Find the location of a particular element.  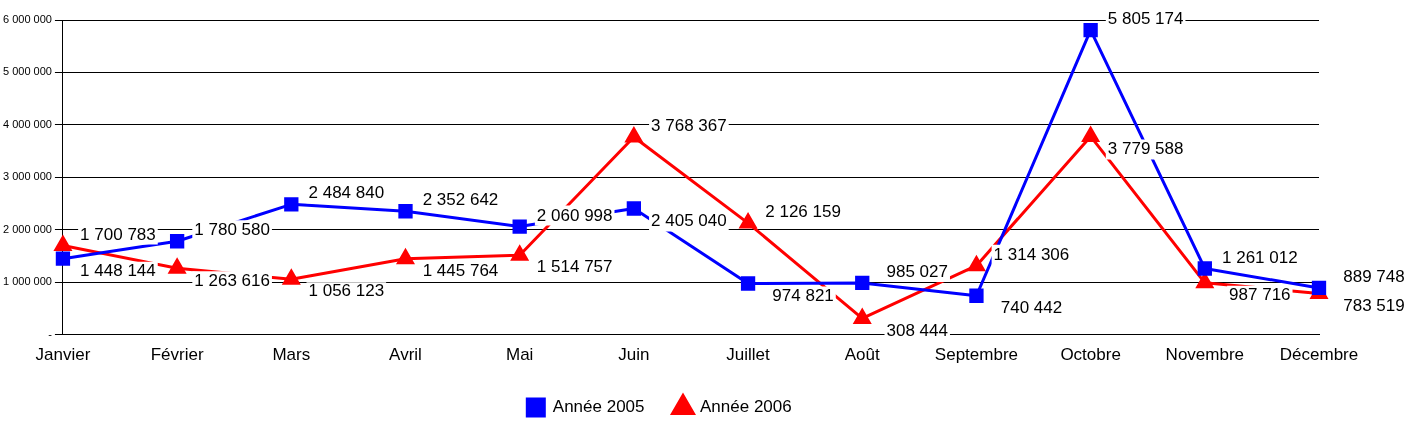

data-label: 1 314 306 is located at coordinates (1031, 254).